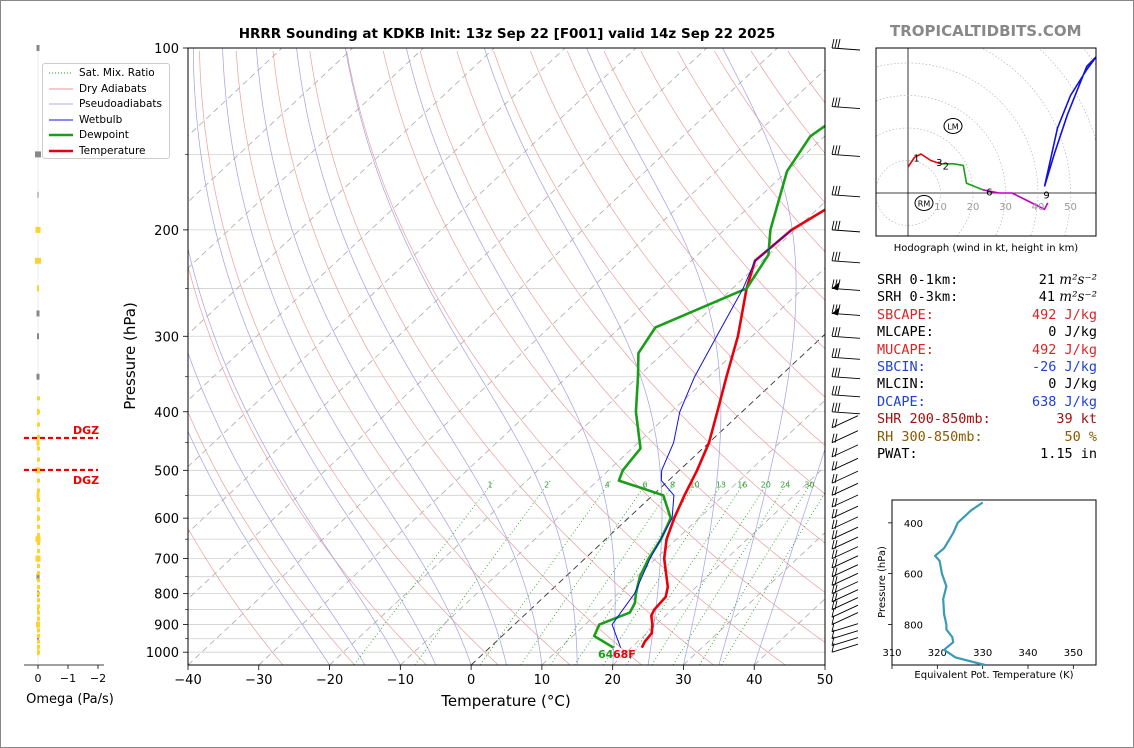 The width and height of the screenshot is (1134, 748). What do you see at coordinates (905, 332) in the screenshot?
I see `stat-label: MLCAPE:` at bounding box center [905, 332].